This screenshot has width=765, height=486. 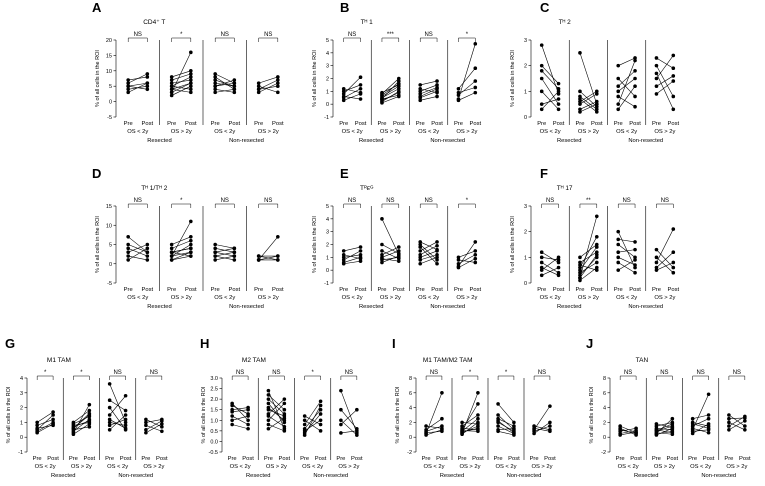 What do you see at coordinates (145, 459) in the screenshot?
I see `x-label-pre: Pre` at bounding box center [145, 459].